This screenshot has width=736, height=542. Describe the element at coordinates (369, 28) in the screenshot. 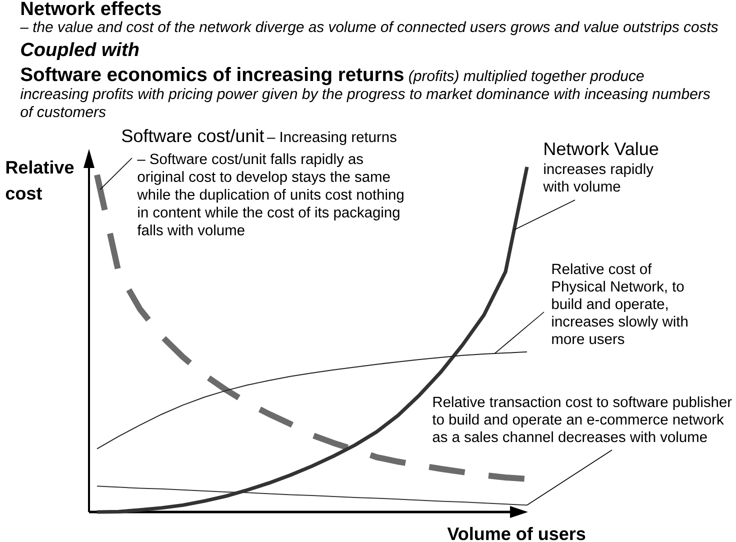

I see `chart-subtitle: – the value and cost of the network diverge as volume of connected users grows and value outstrips costs` at that location.